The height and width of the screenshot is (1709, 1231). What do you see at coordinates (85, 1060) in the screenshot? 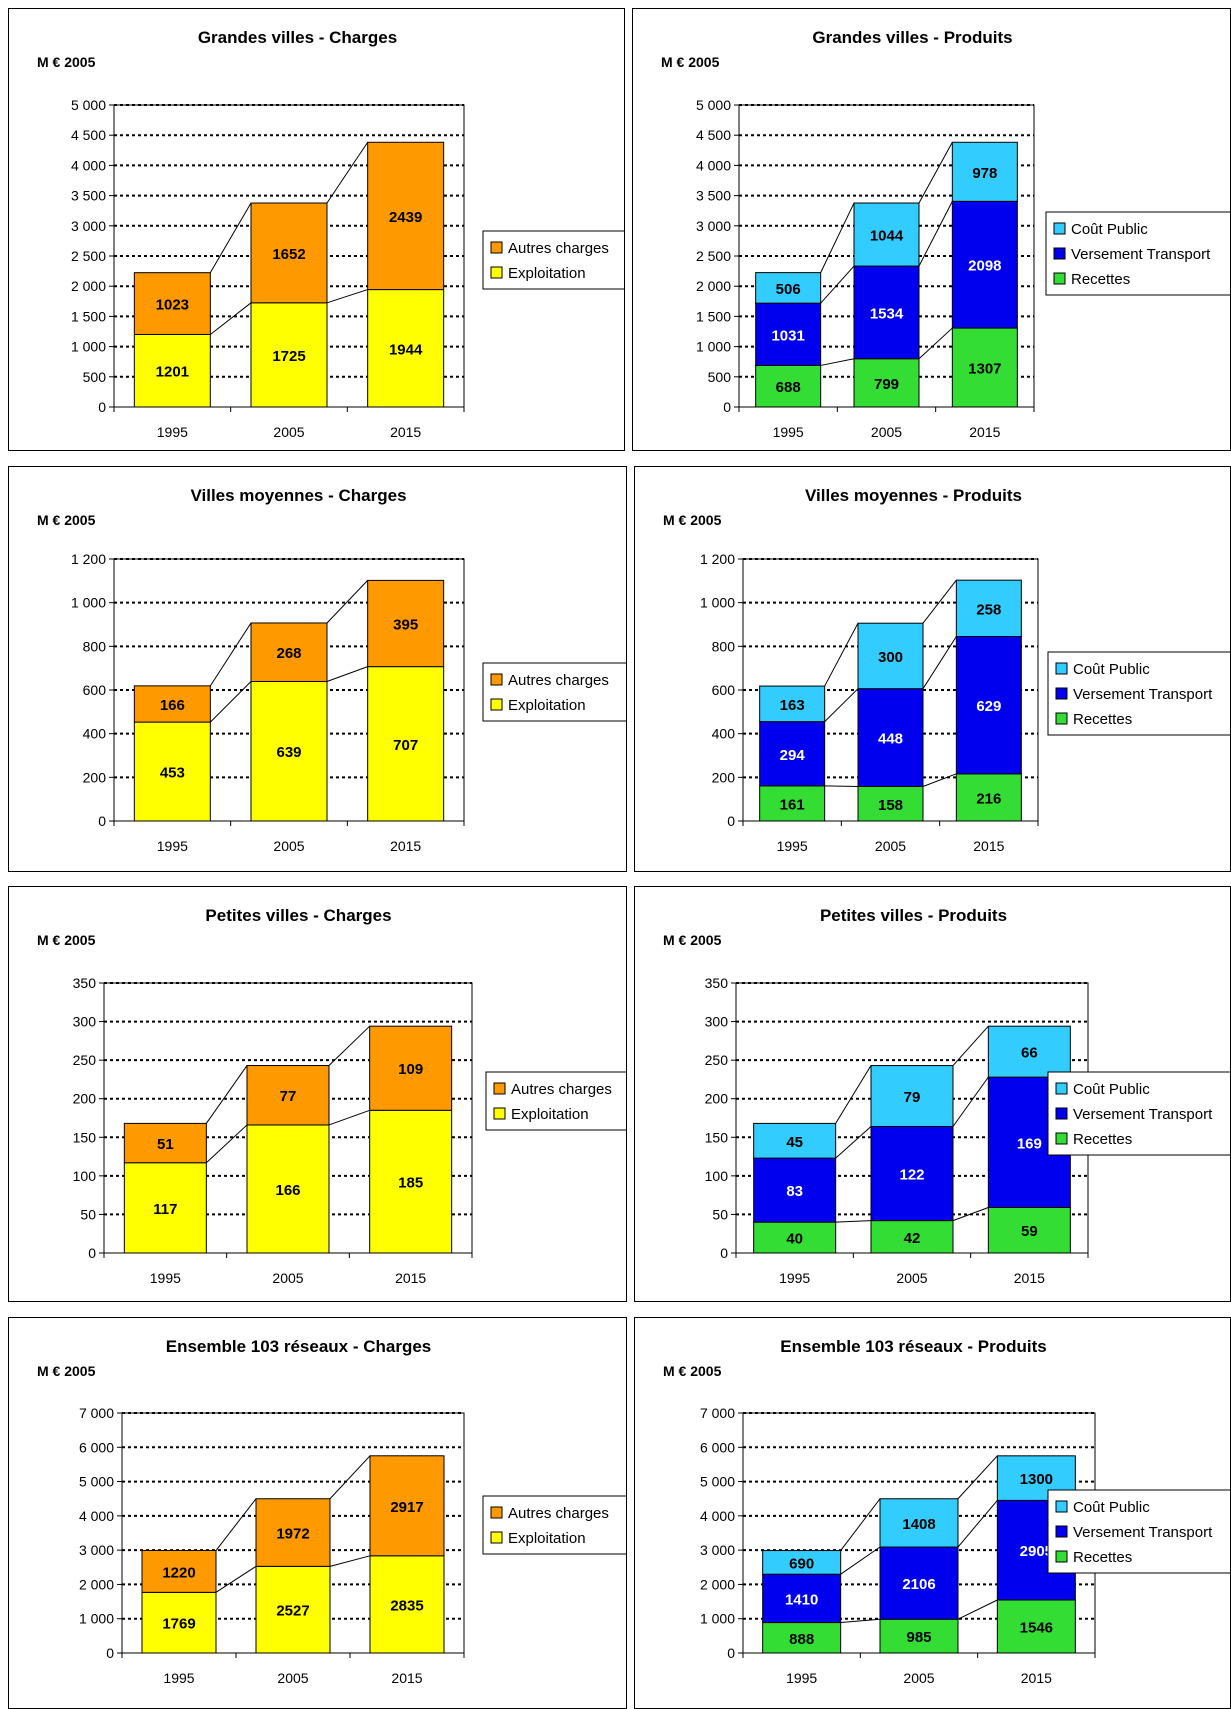
I see `y-tick-label: 250` at bounding box center [85, 1060].